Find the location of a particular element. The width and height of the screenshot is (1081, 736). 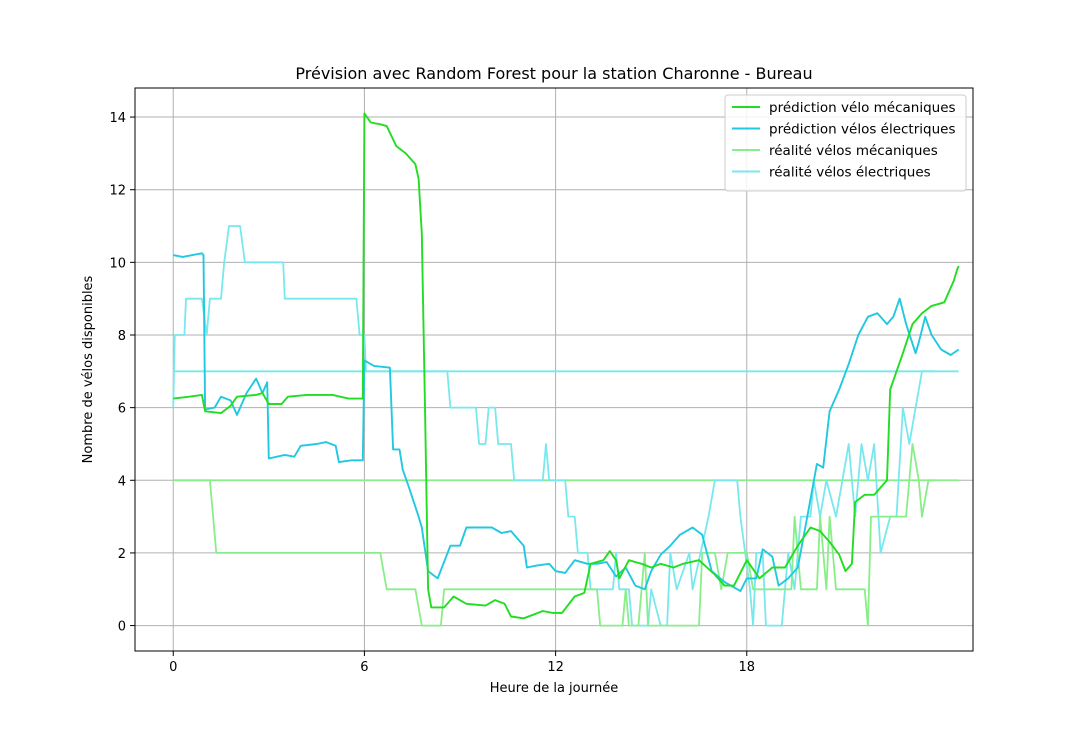

legend-box is located at coordinates (845, 143).